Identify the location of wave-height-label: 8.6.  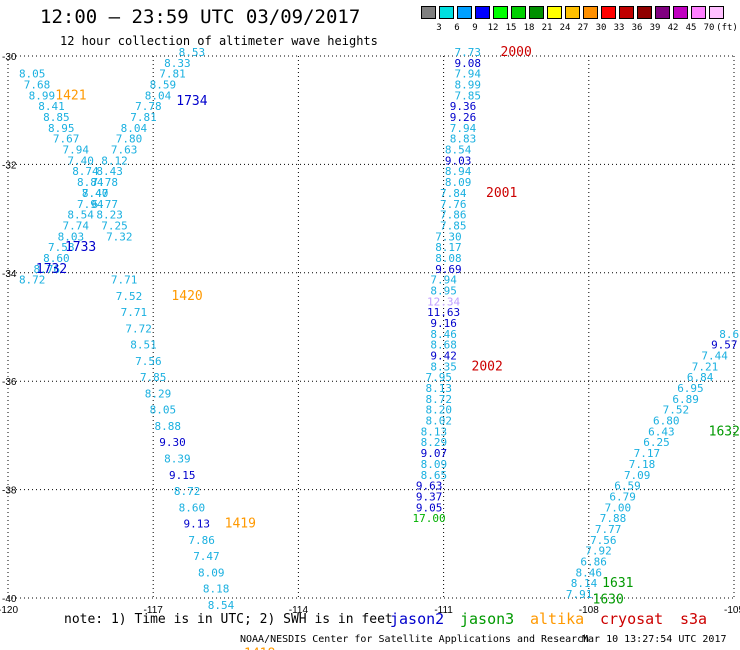
(729, 334).